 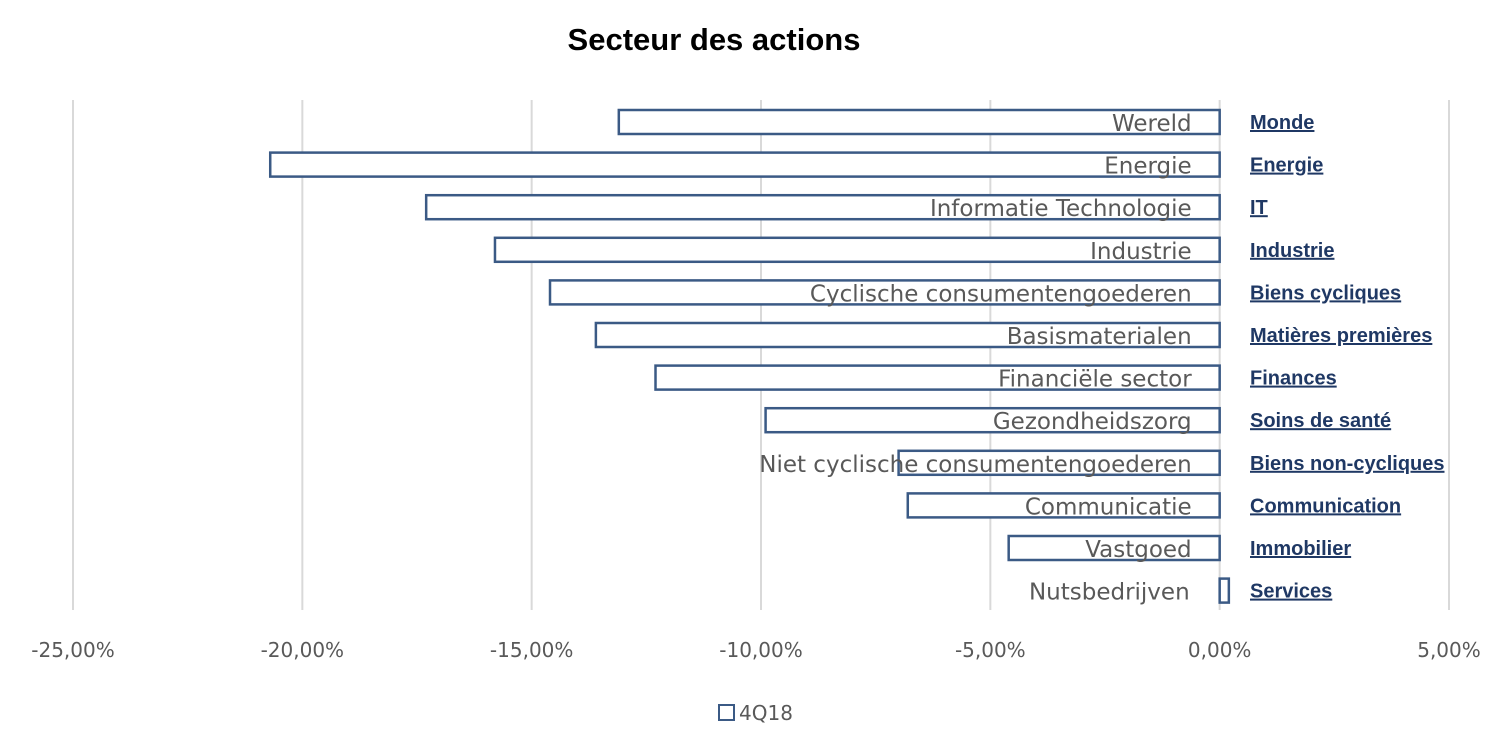 I want to click on category-label: Vastgoed, so click(x=1138, y=550).